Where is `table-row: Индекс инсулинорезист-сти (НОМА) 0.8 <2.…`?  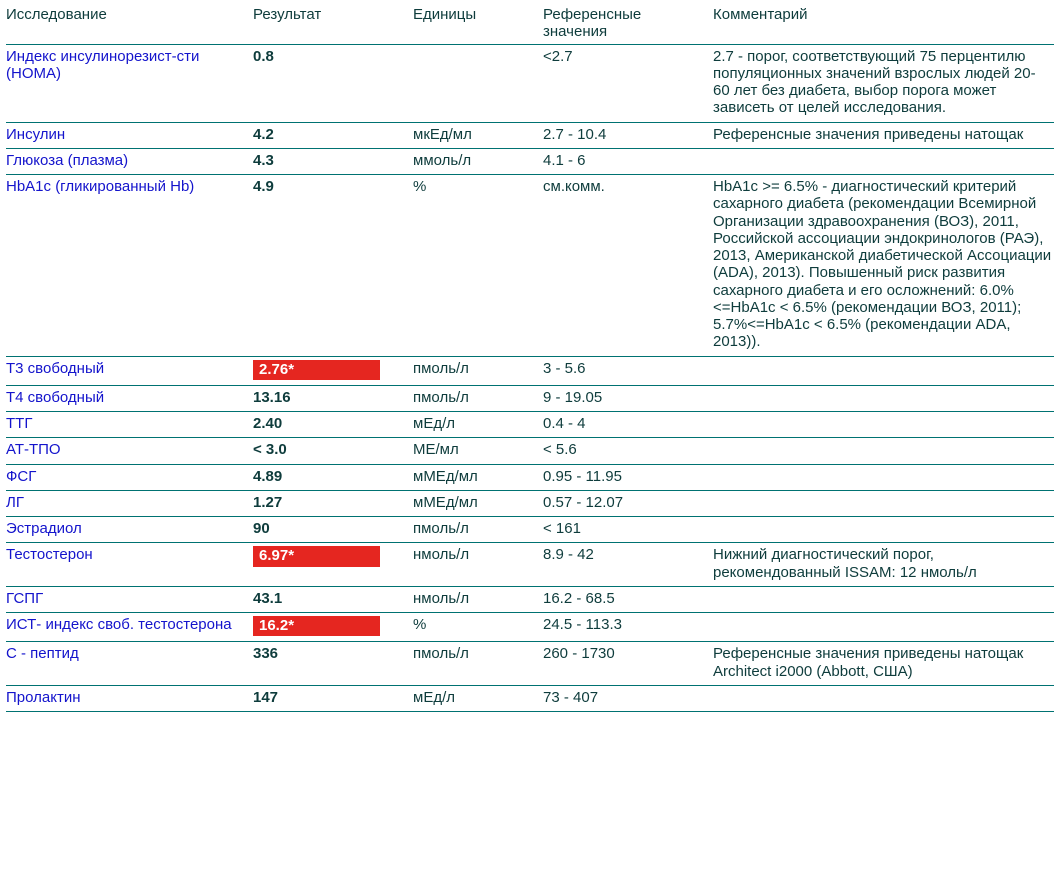
table-row: Индекс инсулинорезист-сти (НОМА) 0.8 <2.… is located at coordinates (530, 84).